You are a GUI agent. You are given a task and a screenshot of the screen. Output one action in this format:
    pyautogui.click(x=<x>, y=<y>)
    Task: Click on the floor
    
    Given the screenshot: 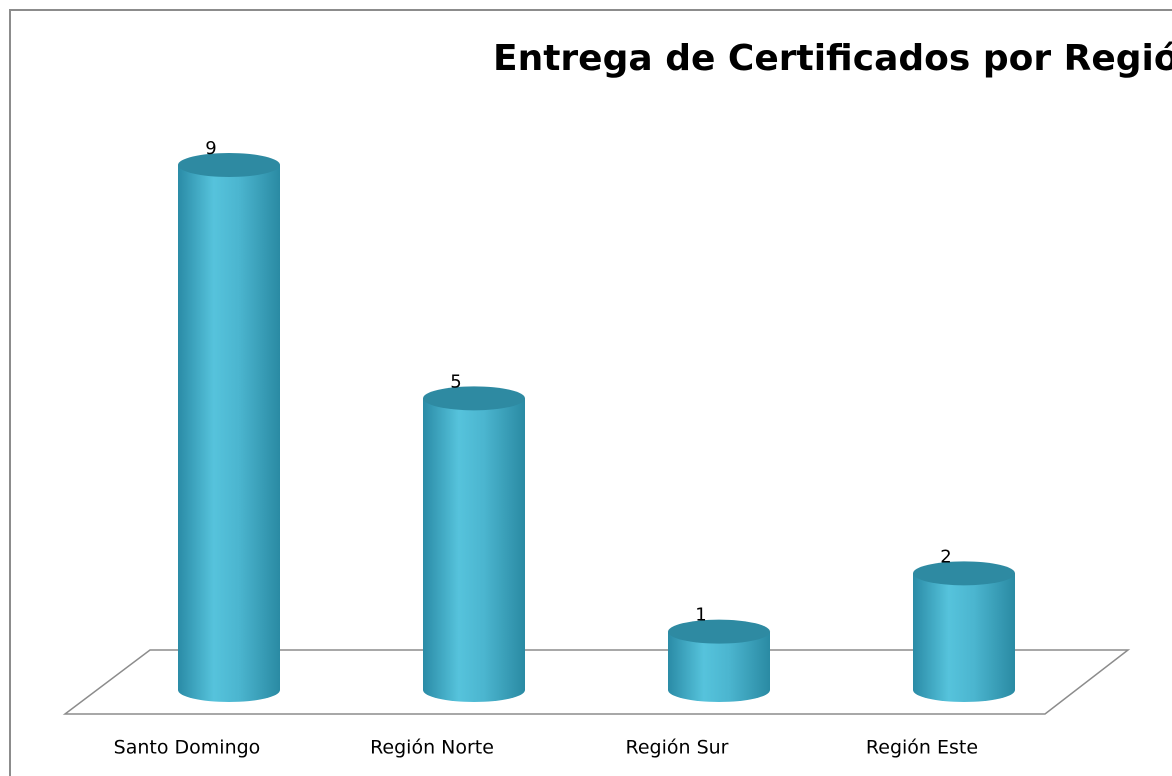 What is the action you would take?
    pyautogui.click(x=596, y=682)
    